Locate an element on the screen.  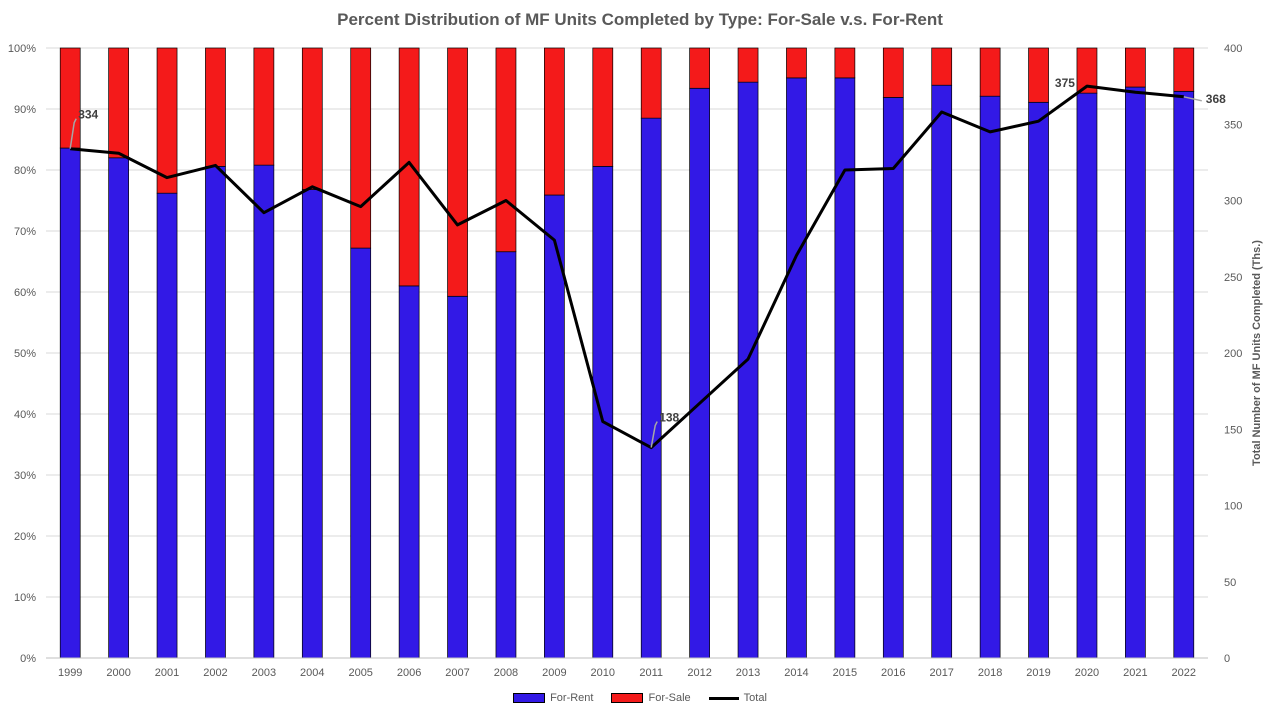
y-tick-label: 0% is located at coordinates (28, 659).